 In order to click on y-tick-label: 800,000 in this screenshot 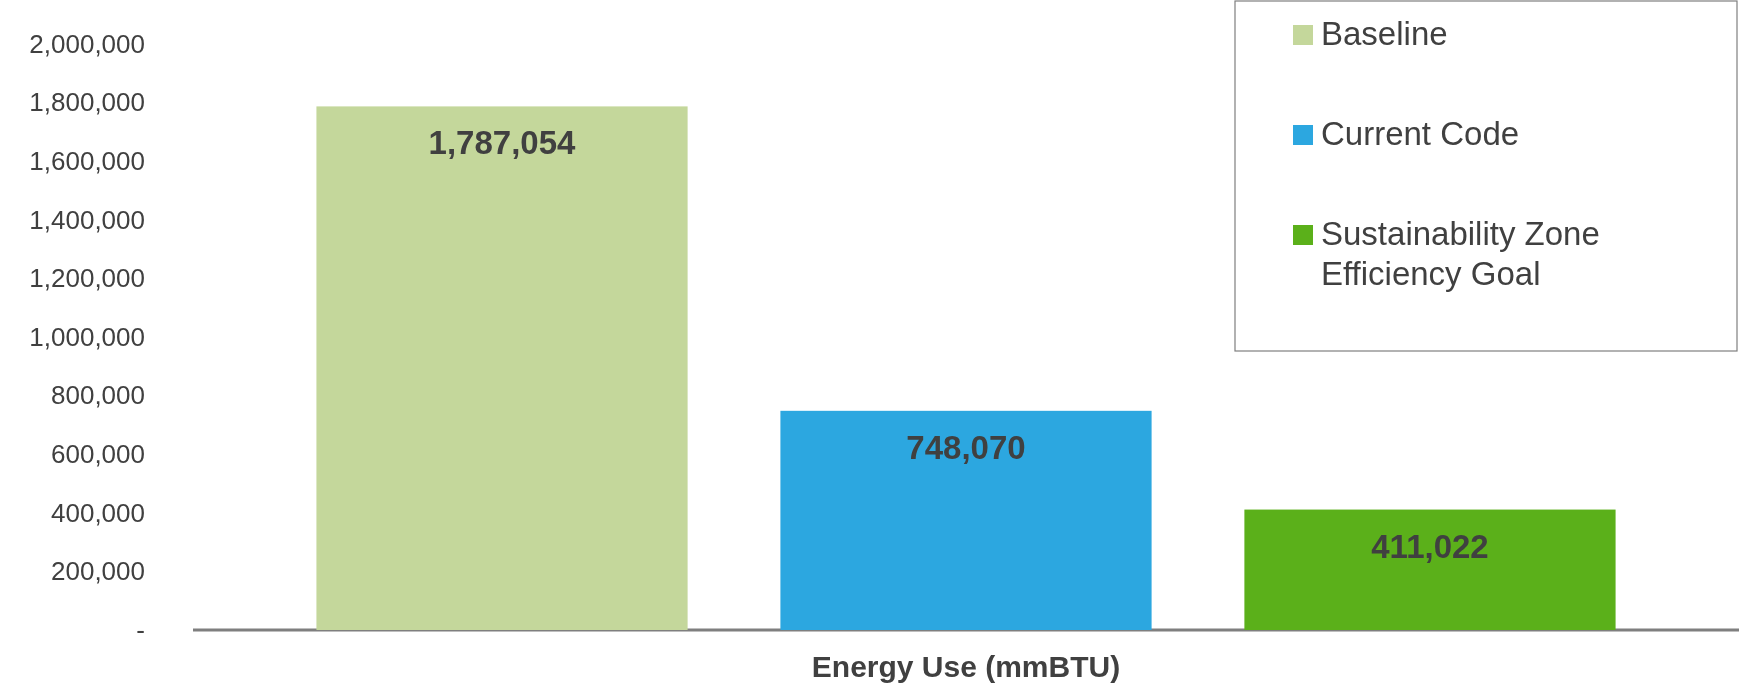, I will do `click(98, 395)`.